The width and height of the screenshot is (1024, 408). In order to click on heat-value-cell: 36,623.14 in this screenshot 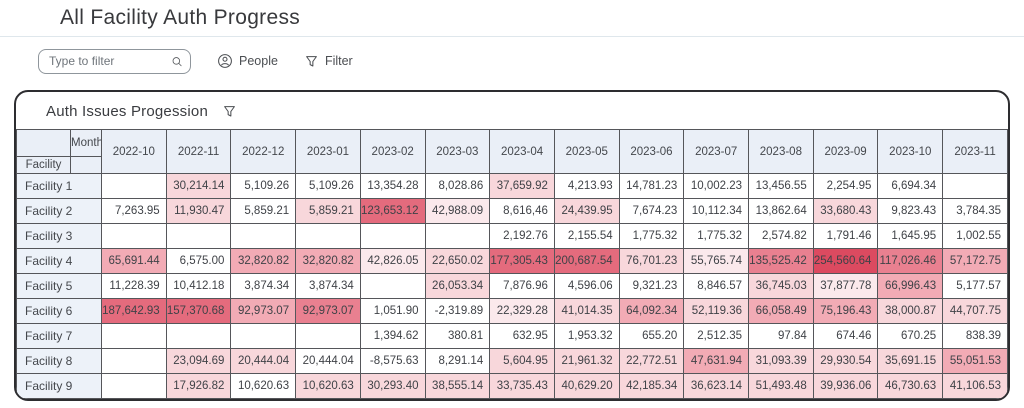, I will do `click(716, 386)`.